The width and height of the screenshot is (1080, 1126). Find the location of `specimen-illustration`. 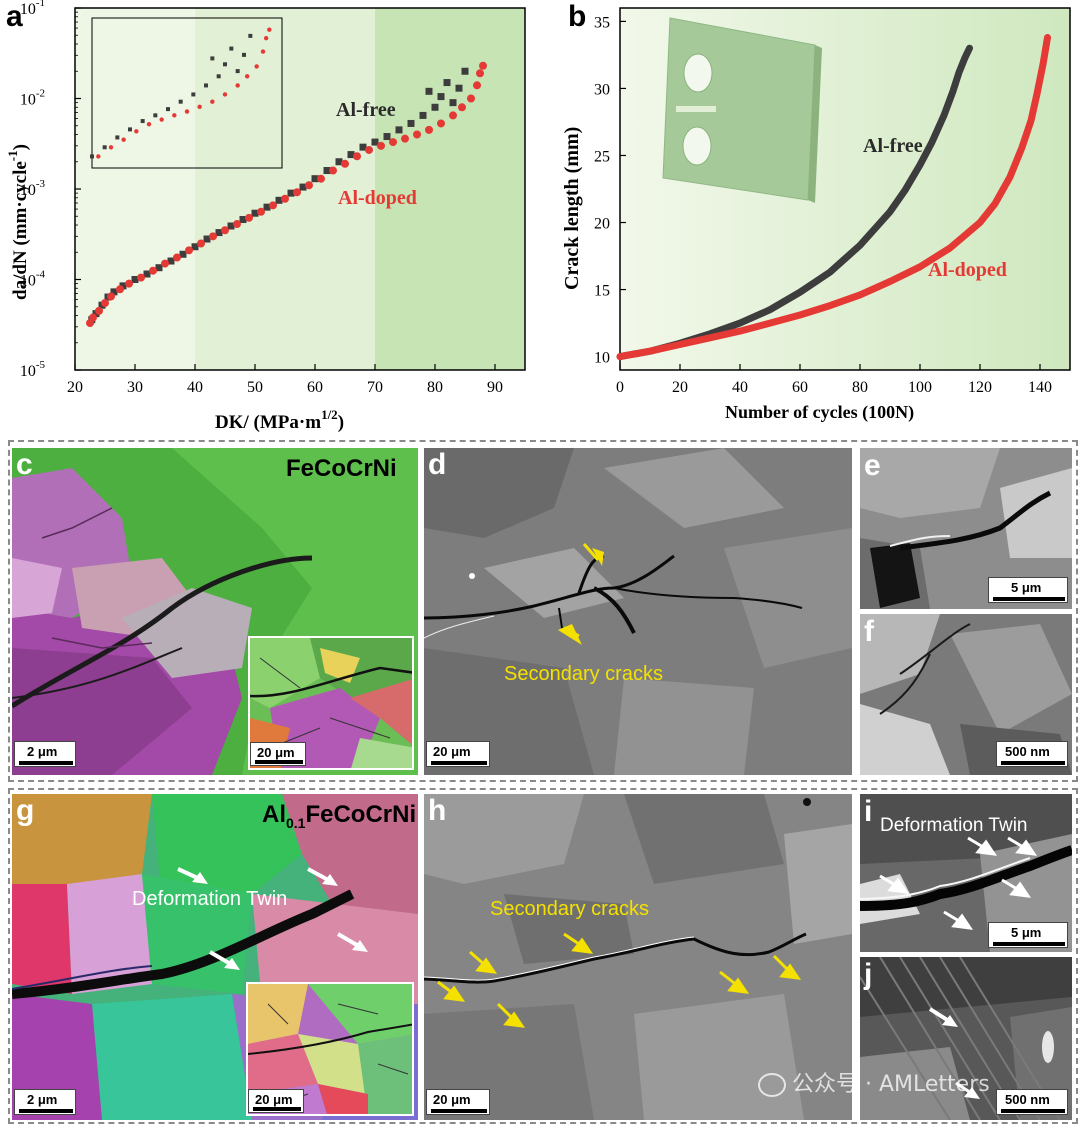

specimen-illustration is located at coordinates (742, 110).